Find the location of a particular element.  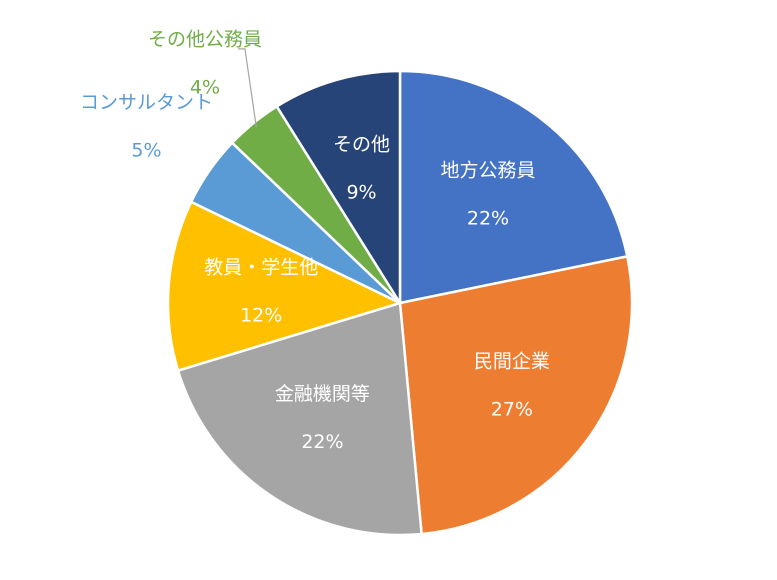

value-label: 12% is located at coordinates (261, 316).